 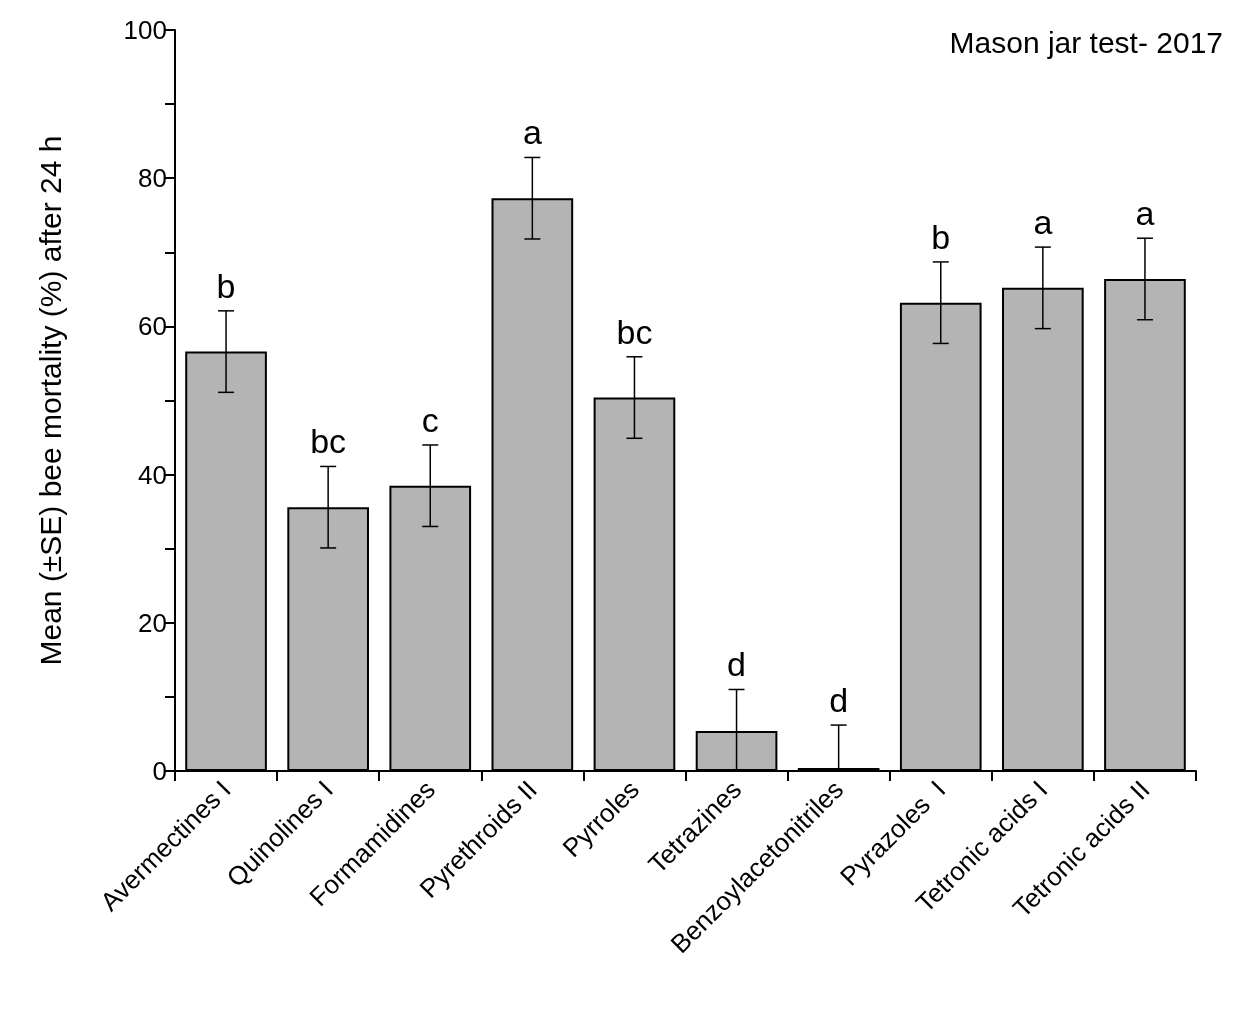 I want to click on annotation: c, so click(x=430, y=419).